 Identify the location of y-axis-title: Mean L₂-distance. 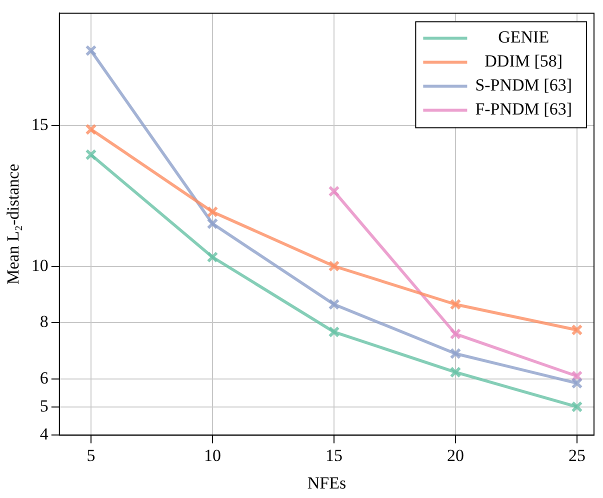
(13, 224).